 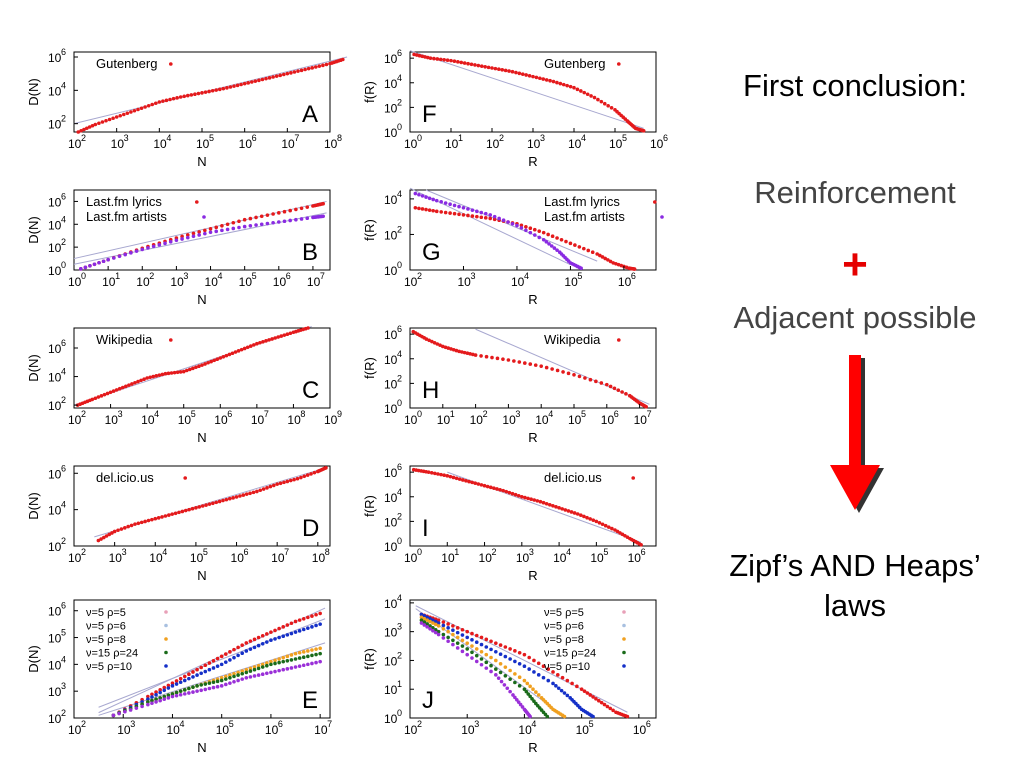 I want to click on y-axis-label: D(N), so click(x=33, y=367).